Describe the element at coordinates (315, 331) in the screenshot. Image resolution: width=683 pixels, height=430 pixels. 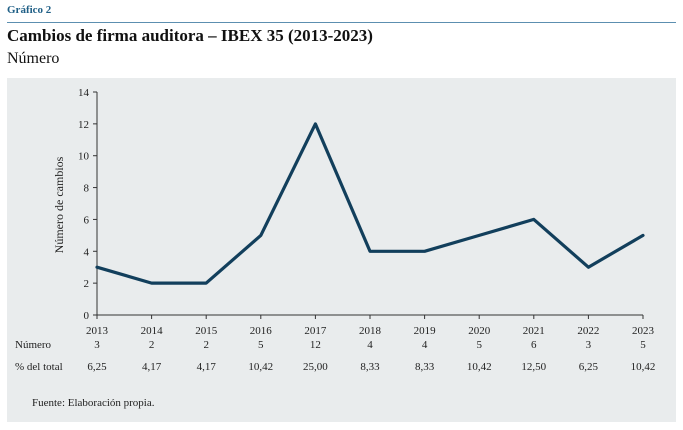
I see `x-tick-label: 2017` at that location.